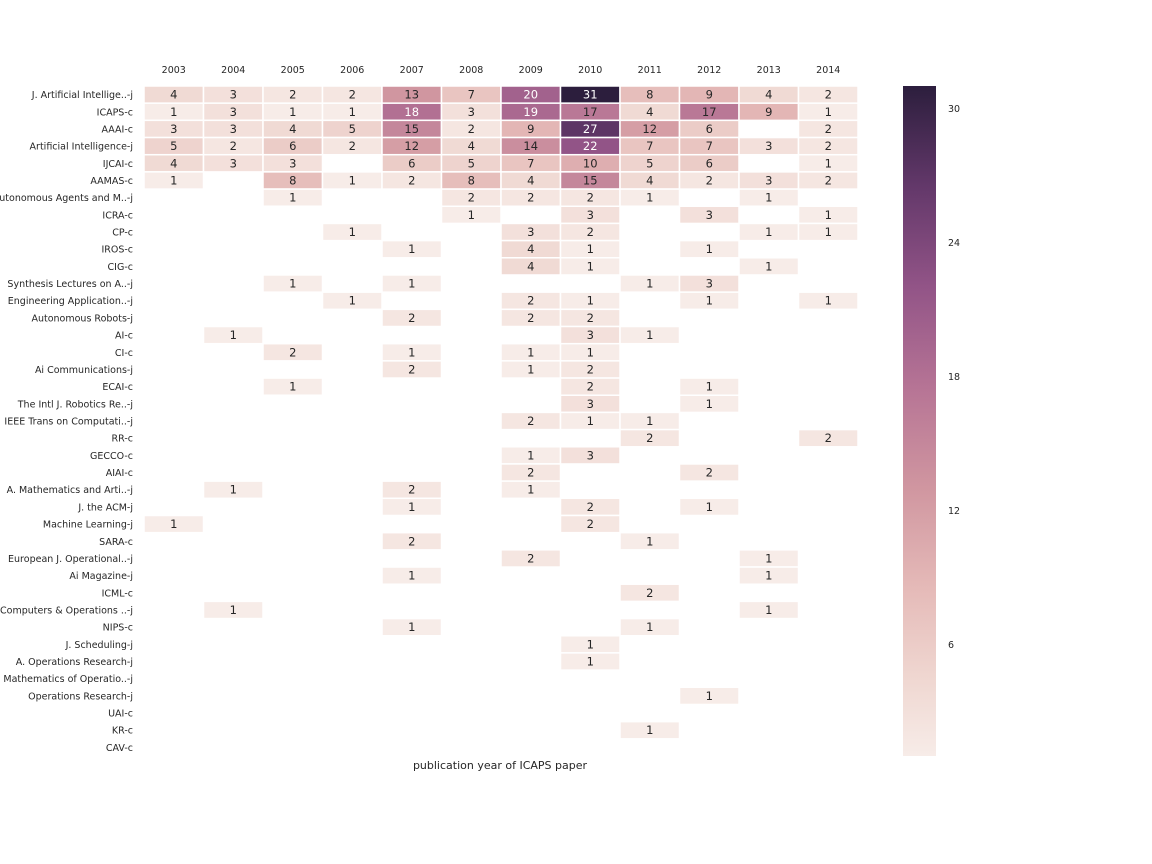  Describe the element at coordinates (122, 731) in the screenshot. I see `y-tick-label: KR-c` at that location.